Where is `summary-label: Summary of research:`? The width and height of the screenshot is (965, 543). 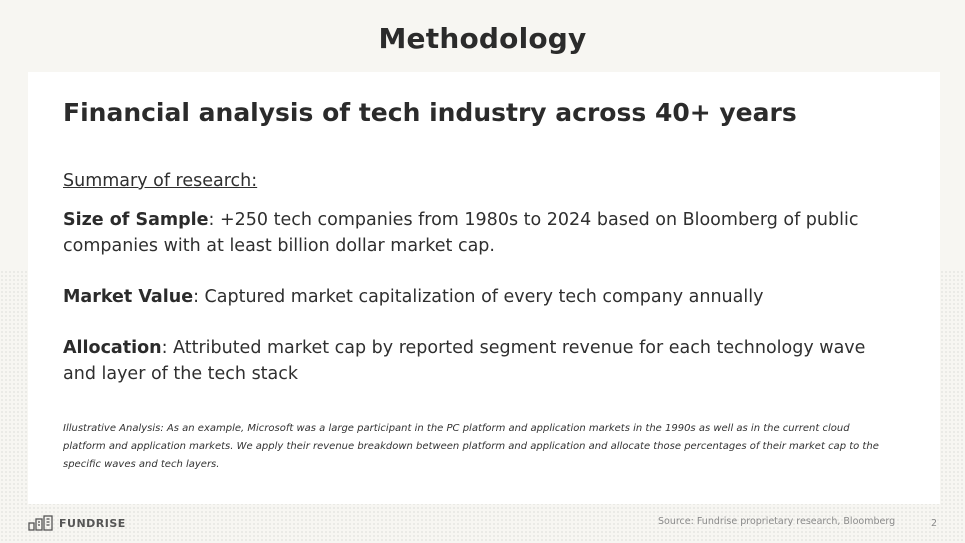
summary-label: Summary of research: is located at coordinates (160, 181).